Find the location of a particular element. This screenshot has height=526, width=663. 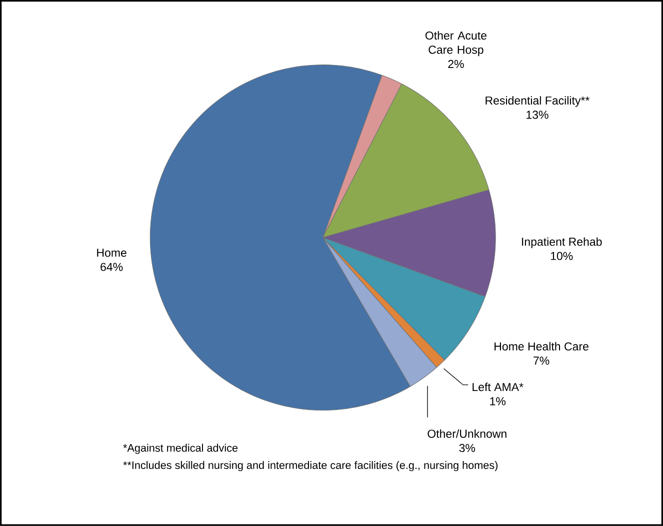

text: *Against medical advice is located at coordinates (180, 449).